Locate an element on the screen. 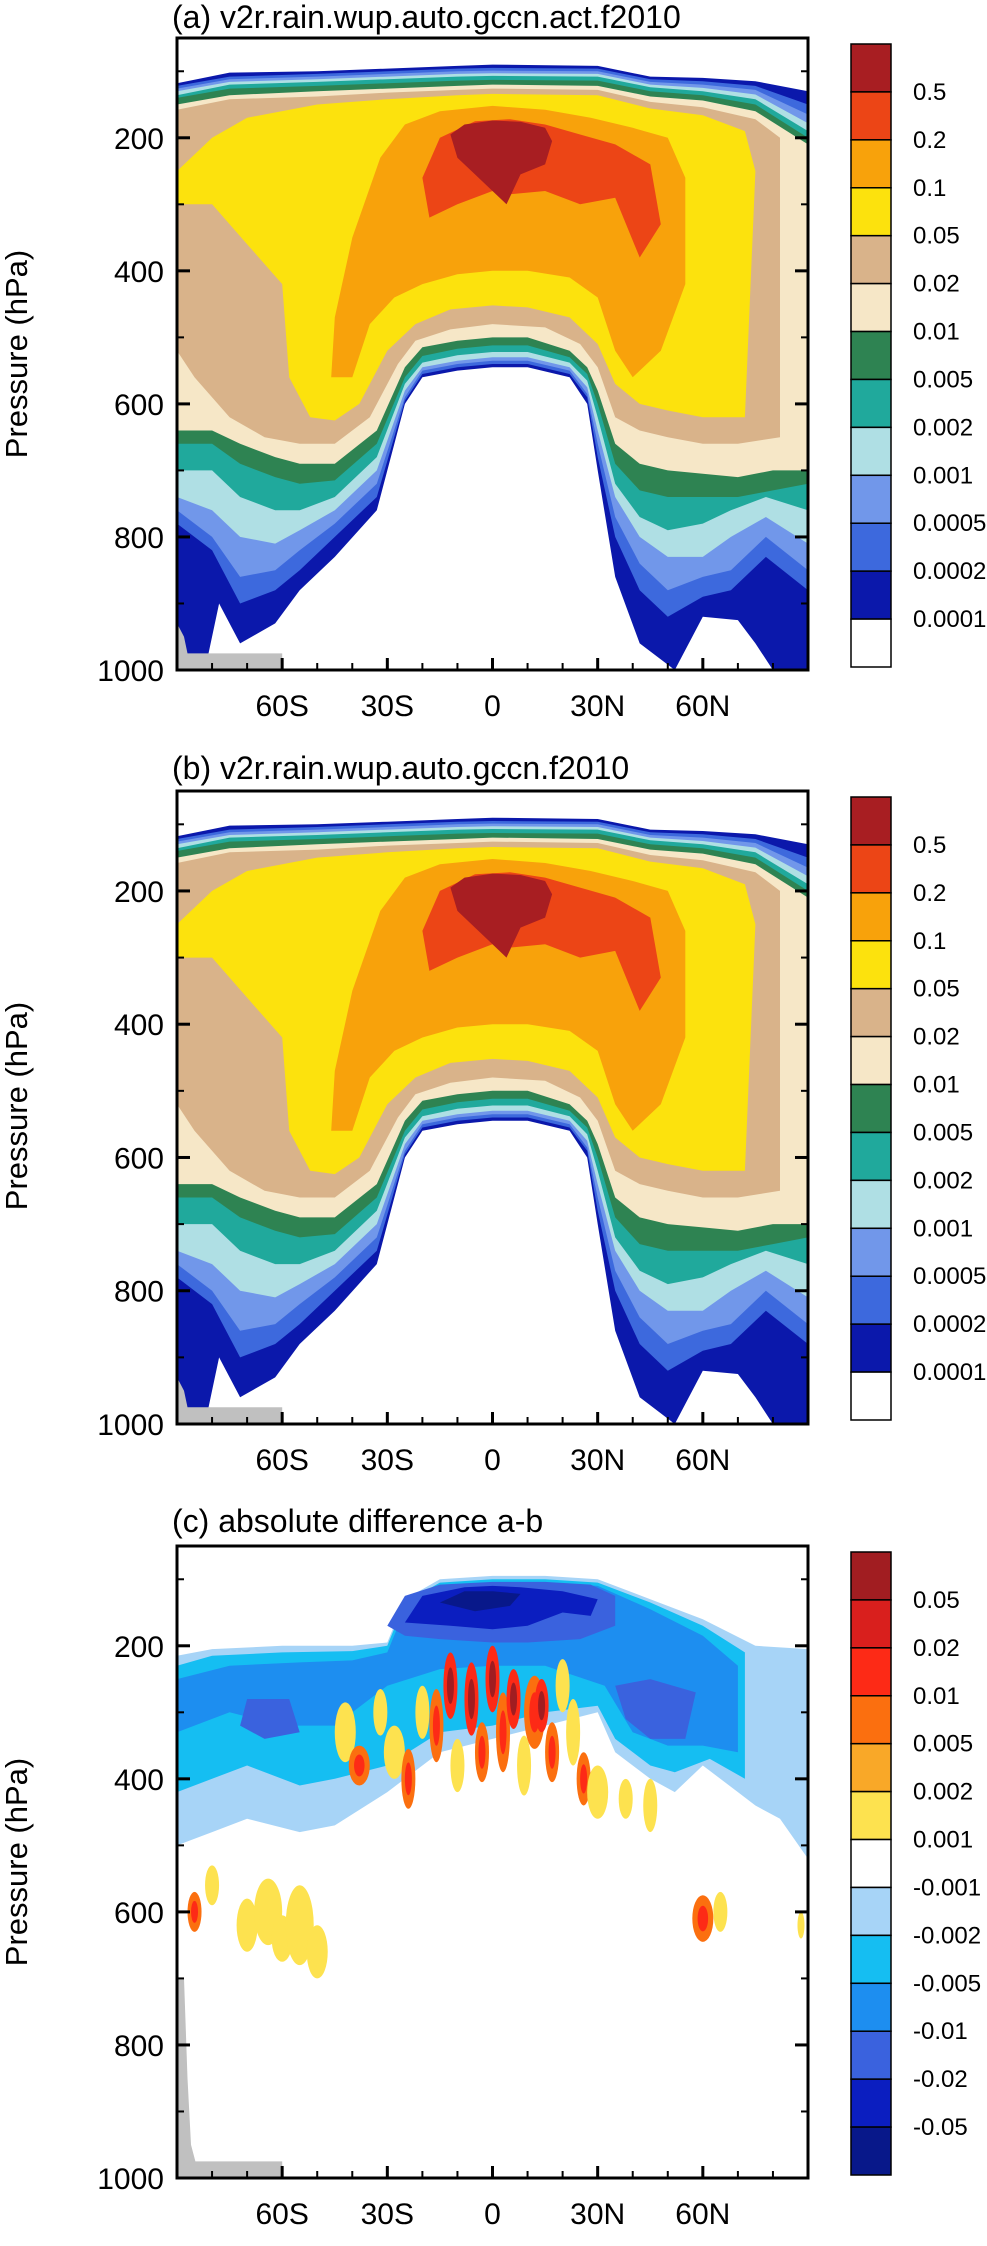 This screenshot has height=2246, width=987. x-tick-label: 30N is located at coordinates (597, 1460).